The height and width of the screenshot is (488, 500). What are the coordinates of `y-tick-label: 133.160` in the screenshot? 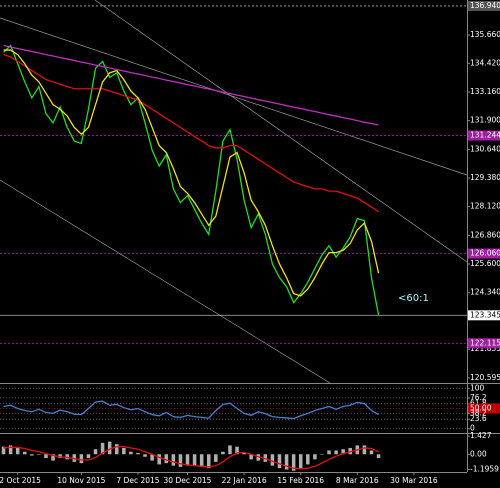 It's located at (485, 91).